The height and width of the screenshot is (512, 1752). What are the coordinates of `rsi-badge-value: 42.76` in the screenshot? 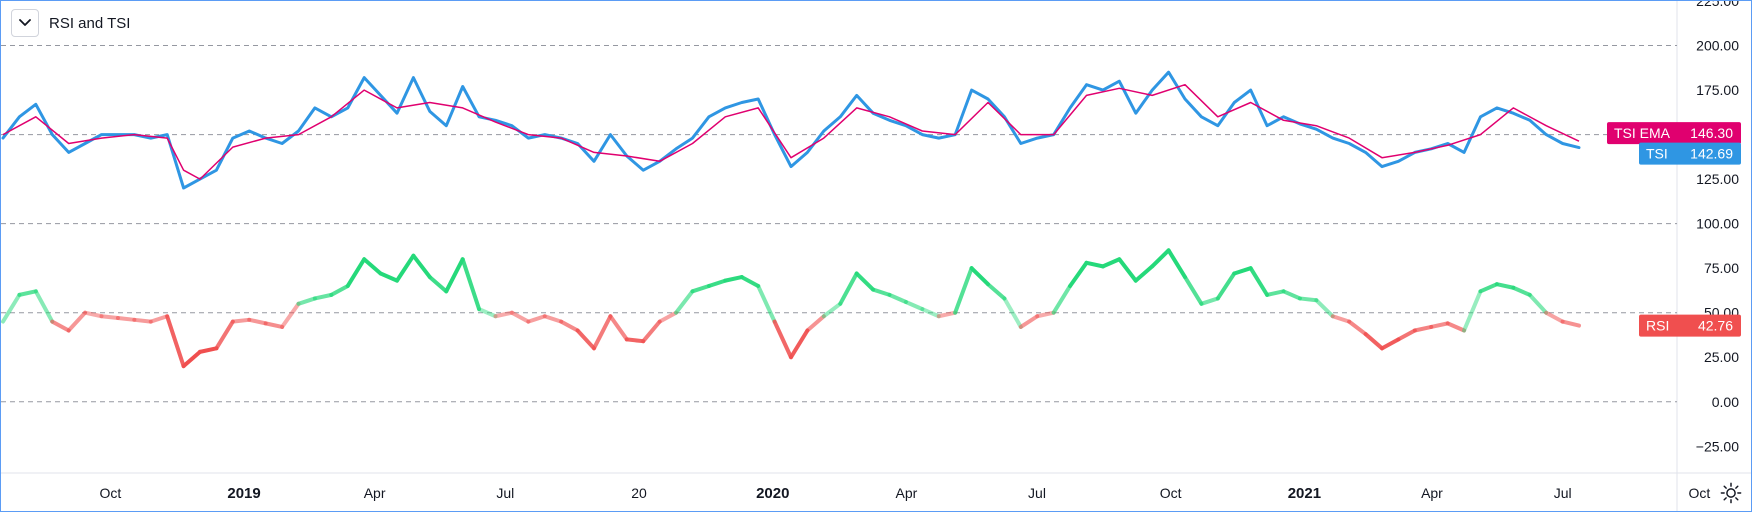 It's located at (1715, 326).